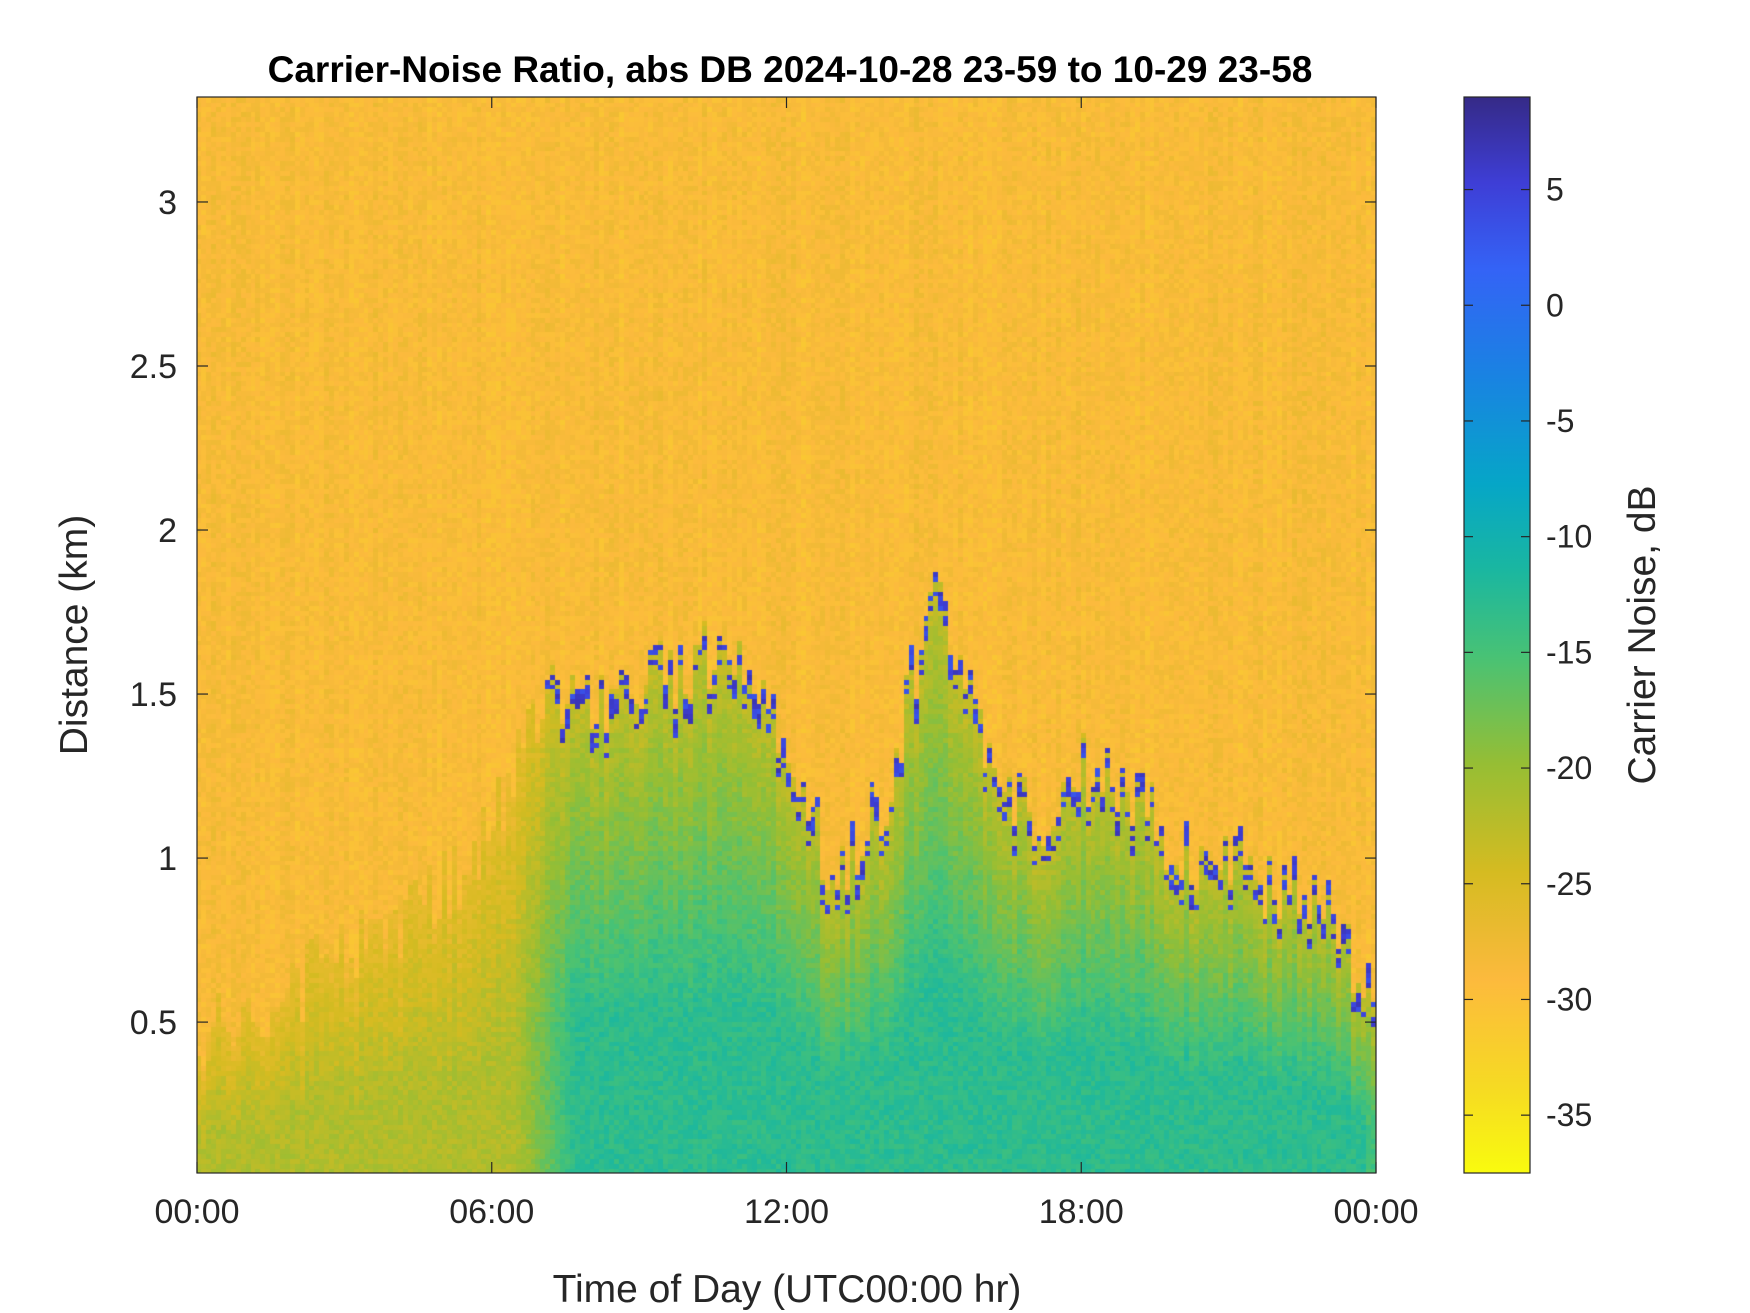 The width and height of the screenshot is (1750, 1313). What do you see at coordinates (153, 695) in the screenshot?
I see `y-tick-label: 1.5` at bounding box center [153, 695].